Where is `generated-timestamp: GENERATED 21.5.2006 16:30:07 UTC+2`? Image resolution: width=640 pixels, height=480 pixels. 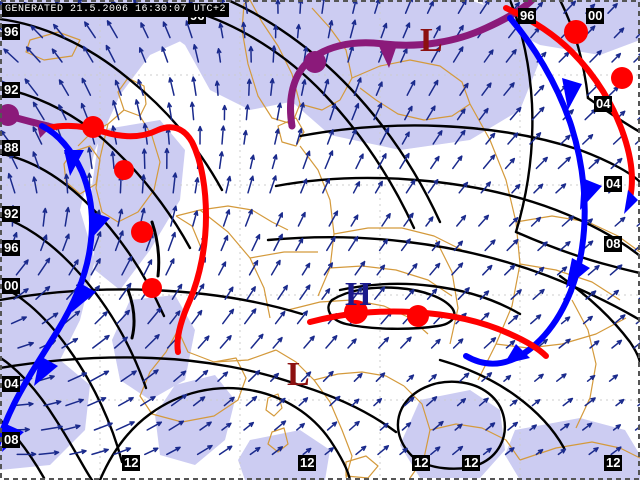
generated-timestamp: GENERATED 21.5.2006 16:30:07 UTC+2 is located at coordinates (116, 10).